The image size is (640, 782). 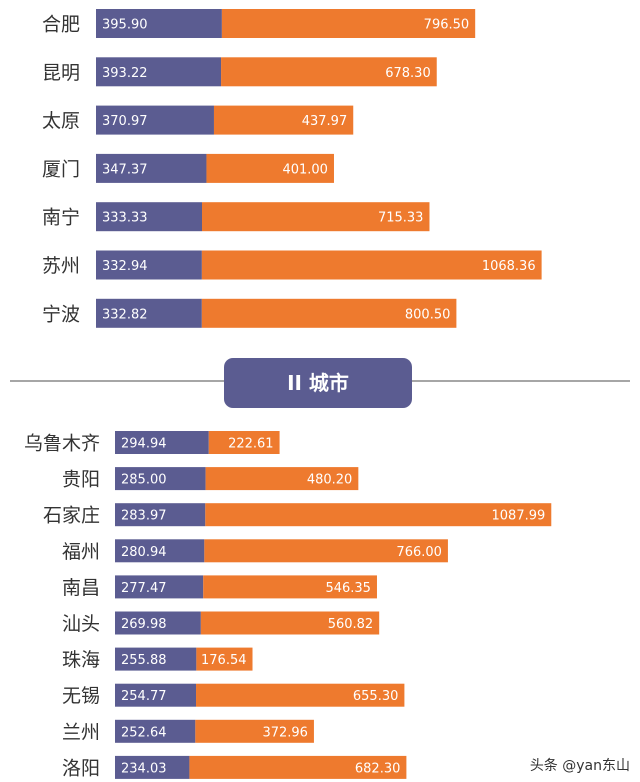 What do you see at coordinates (428, 314) in the screenshot?
I see `data-label-orange: 800.50` at bounding box center [428, 314].